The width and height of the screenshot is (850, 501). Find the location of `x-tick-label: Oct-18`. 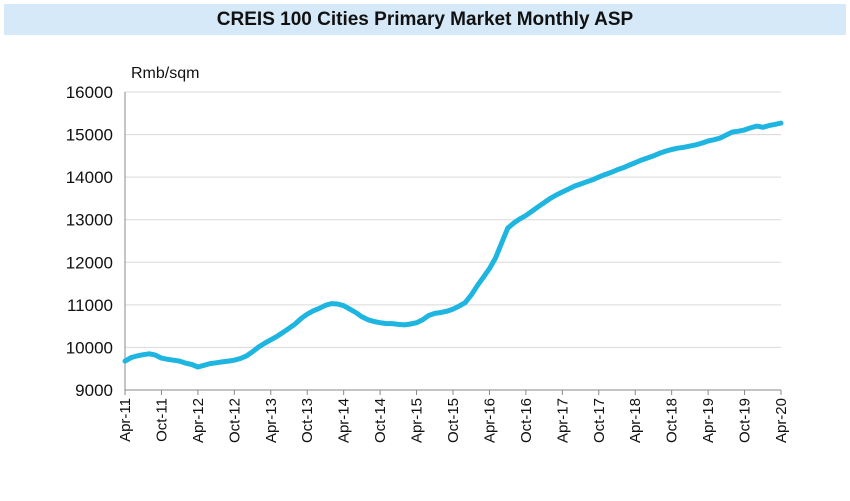

x-tick-label: Oct-18 is located at coordinates (672, 420).